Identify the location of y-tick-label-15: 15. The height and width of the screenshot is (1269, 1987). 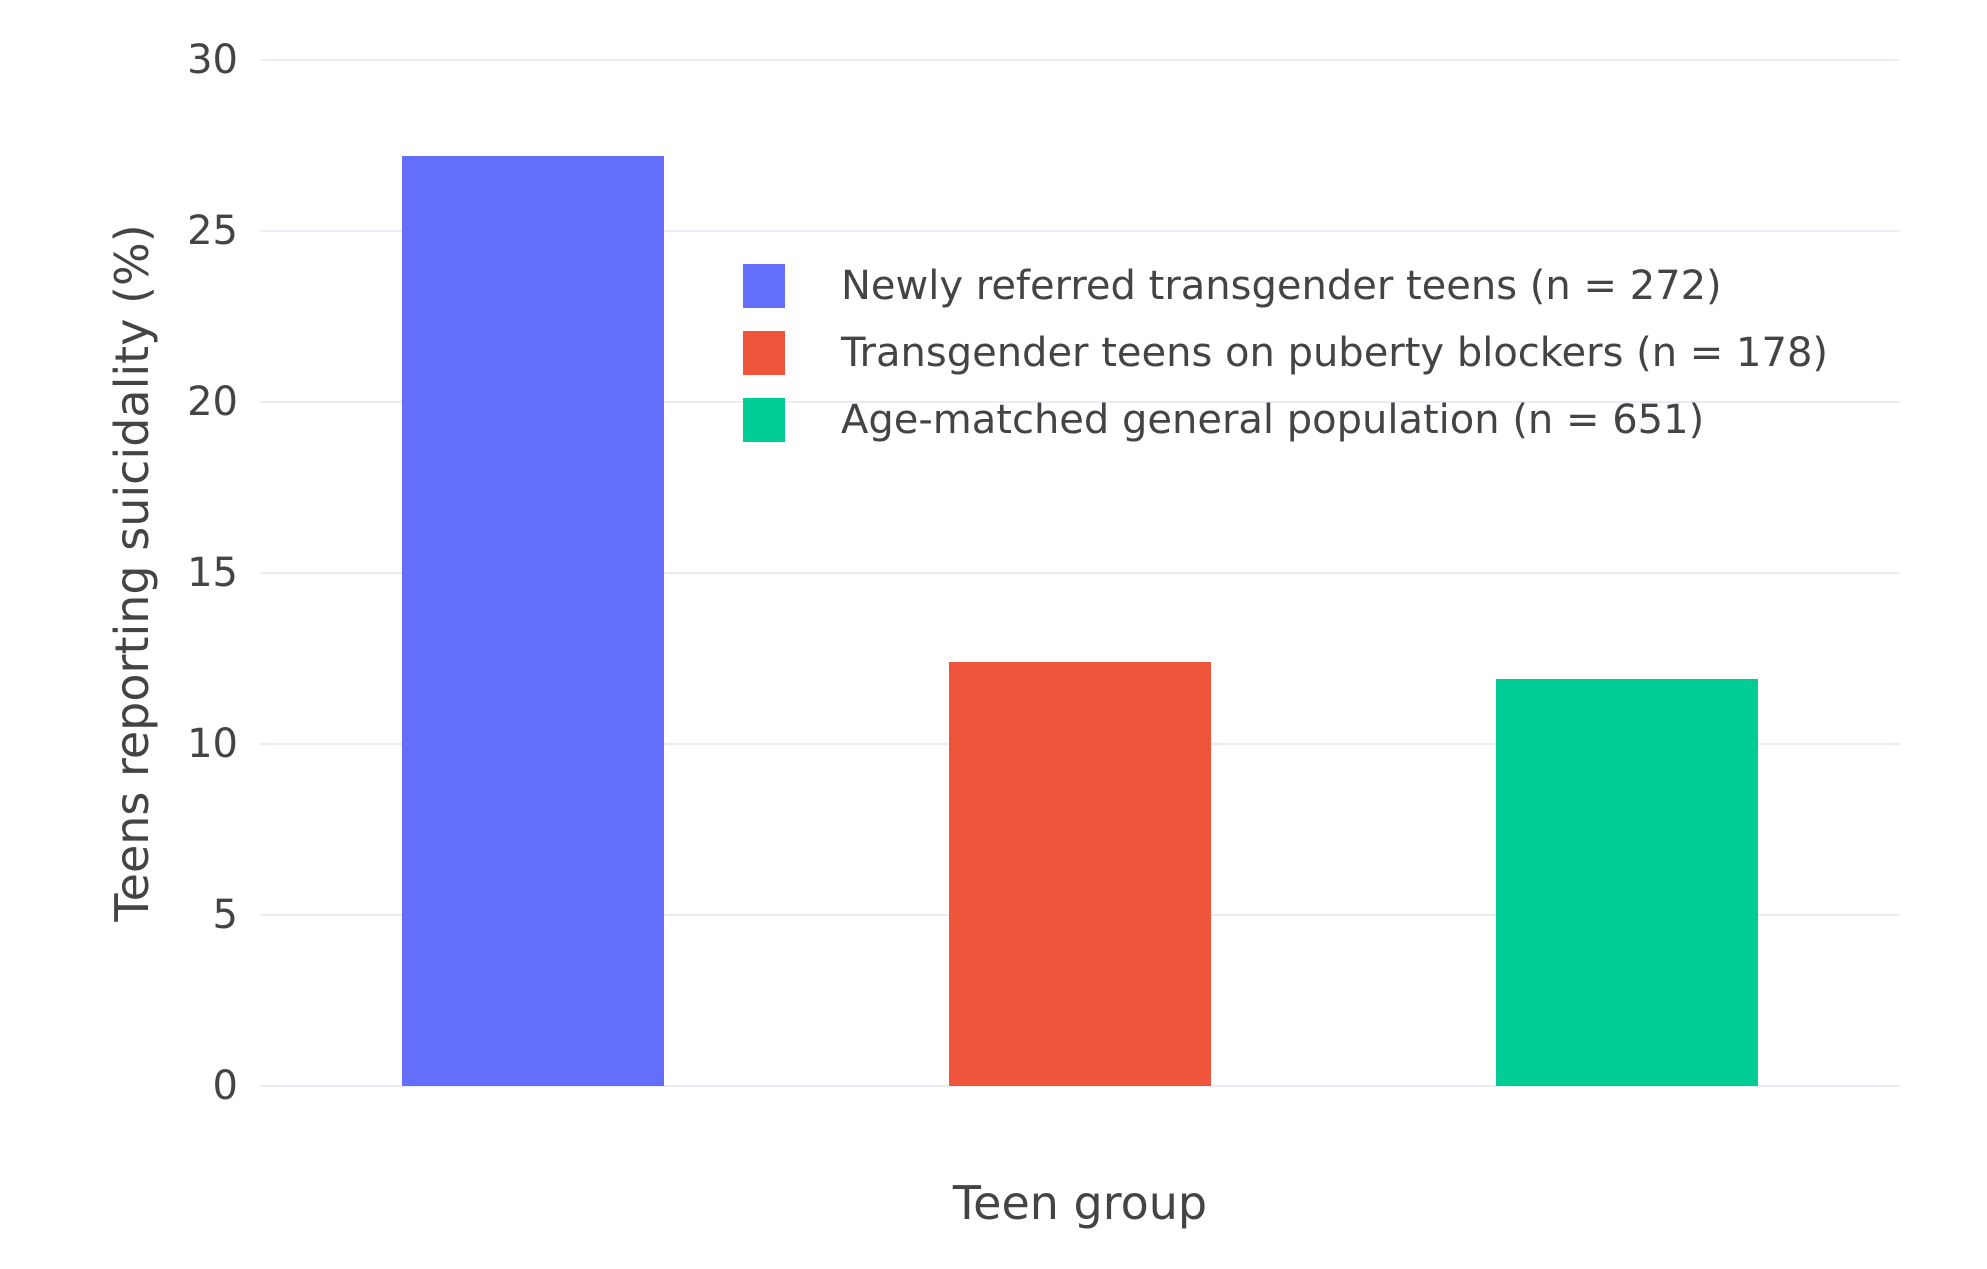
(212, 573).